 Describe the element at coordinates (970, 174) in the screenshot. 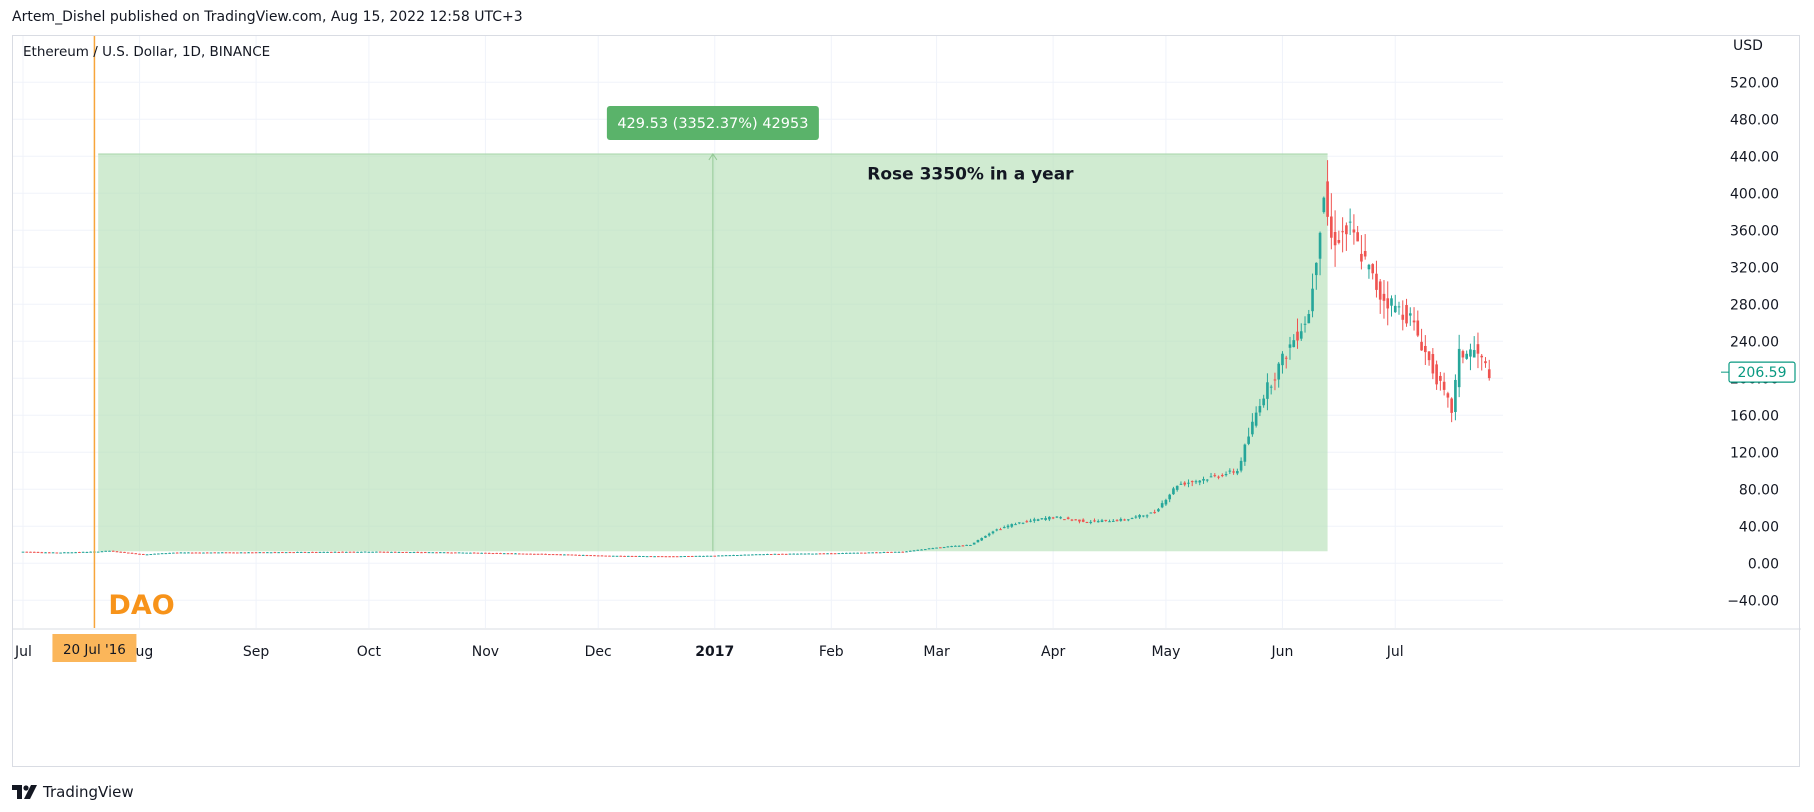

I see `note-rose: Rose 3350% in a year` at that location.